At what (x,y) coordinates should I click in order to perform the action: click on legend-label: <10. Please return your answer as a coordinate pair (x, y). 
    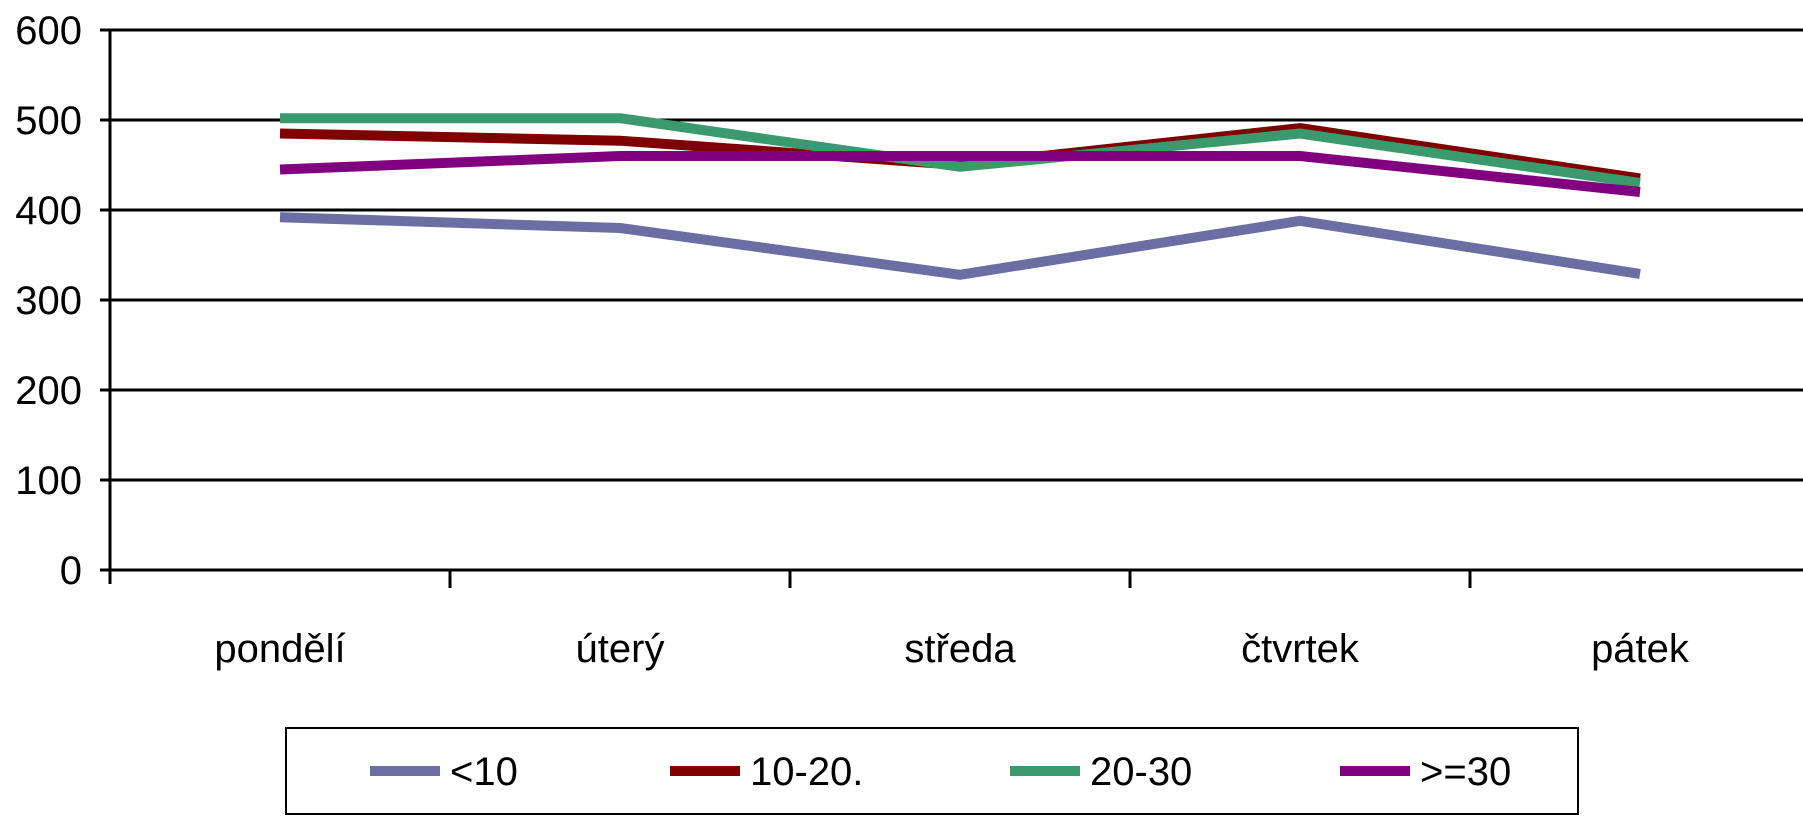
    Looking at the image, I should click on (484, 772).